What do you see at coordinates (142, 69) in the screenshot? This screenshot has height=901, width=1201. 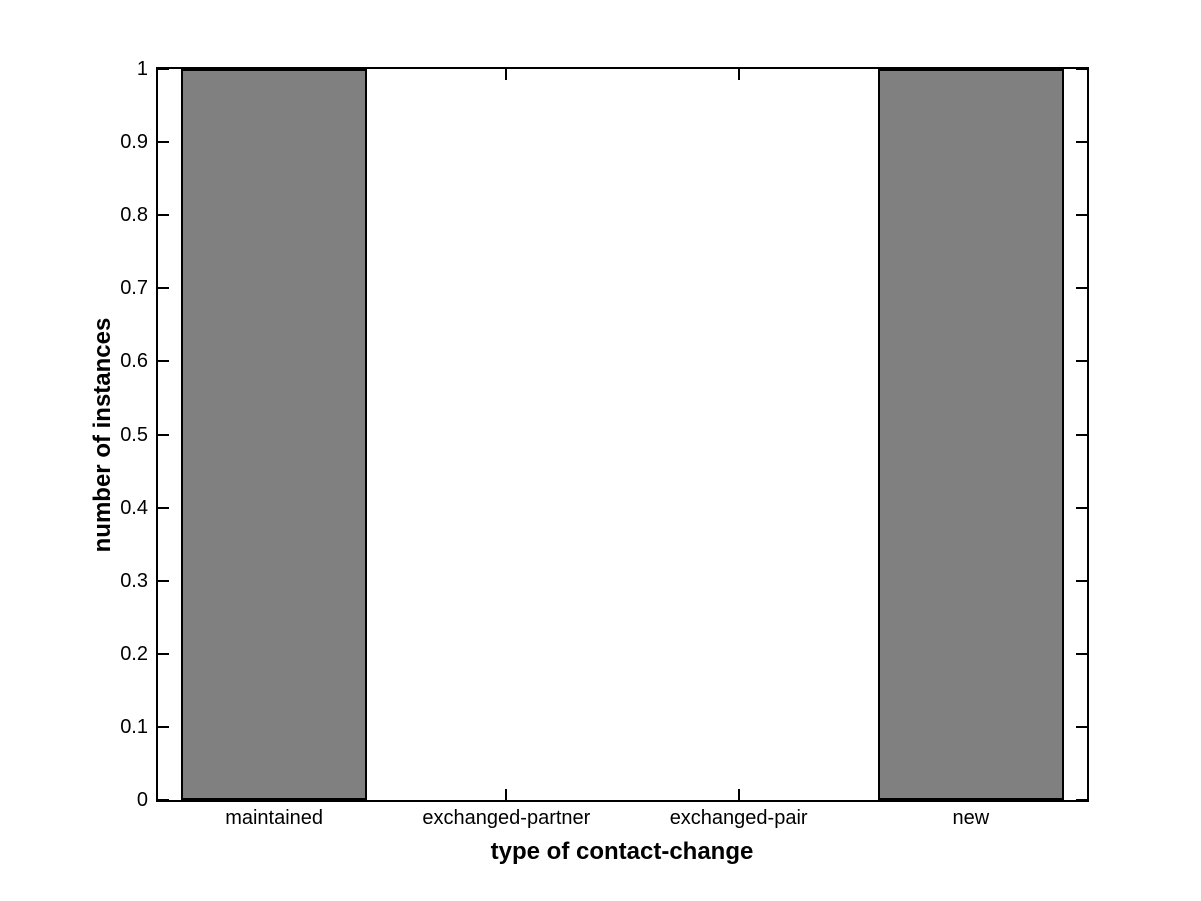 I see `y-tick-label: 1` at bounding box center [142, 69].